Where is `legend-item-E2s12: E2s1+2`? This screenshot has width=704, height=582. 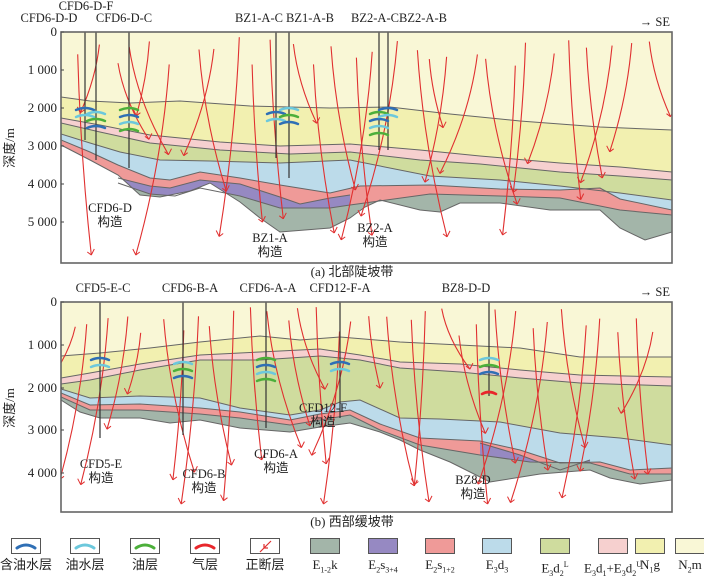
legend-item-E2s12: E2s1+2 is located at coordinates (440, 558).